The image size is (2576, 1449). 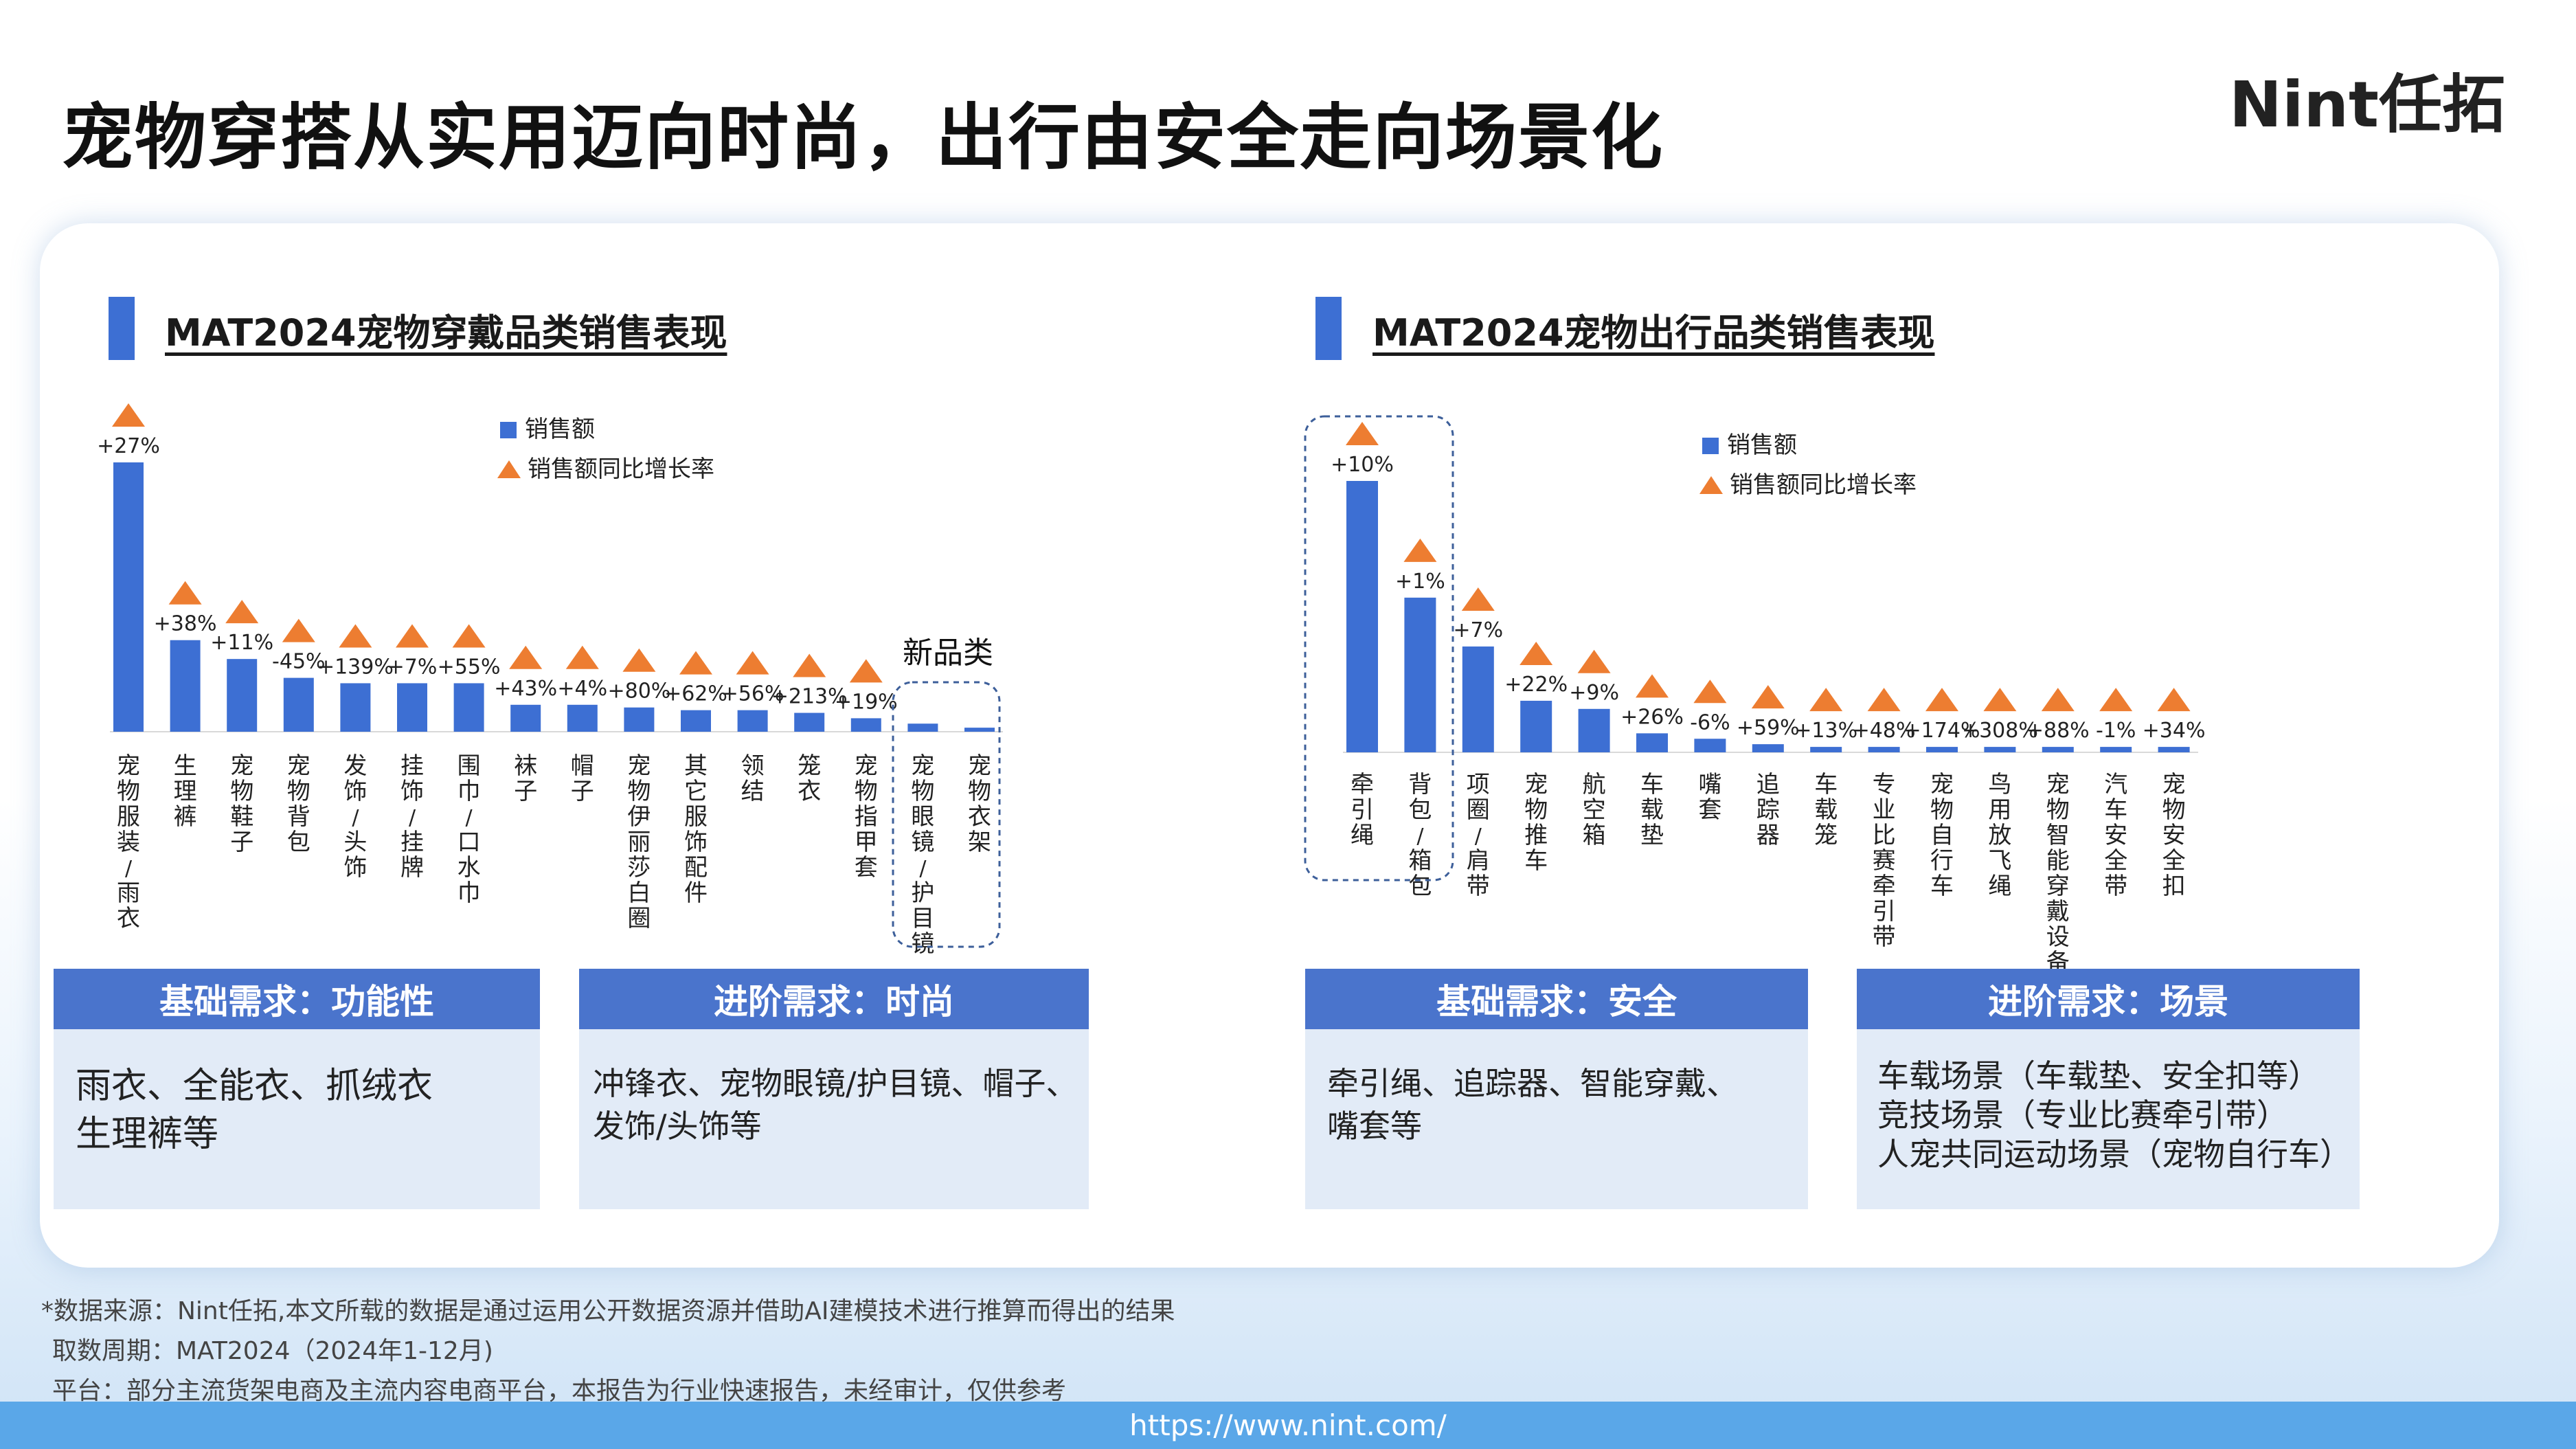 What do you see at coordinates (1823, 485) in the screenshot?
I see `legend-growth-label: 销售额同比增长率` at bounding box center [1823, 485].